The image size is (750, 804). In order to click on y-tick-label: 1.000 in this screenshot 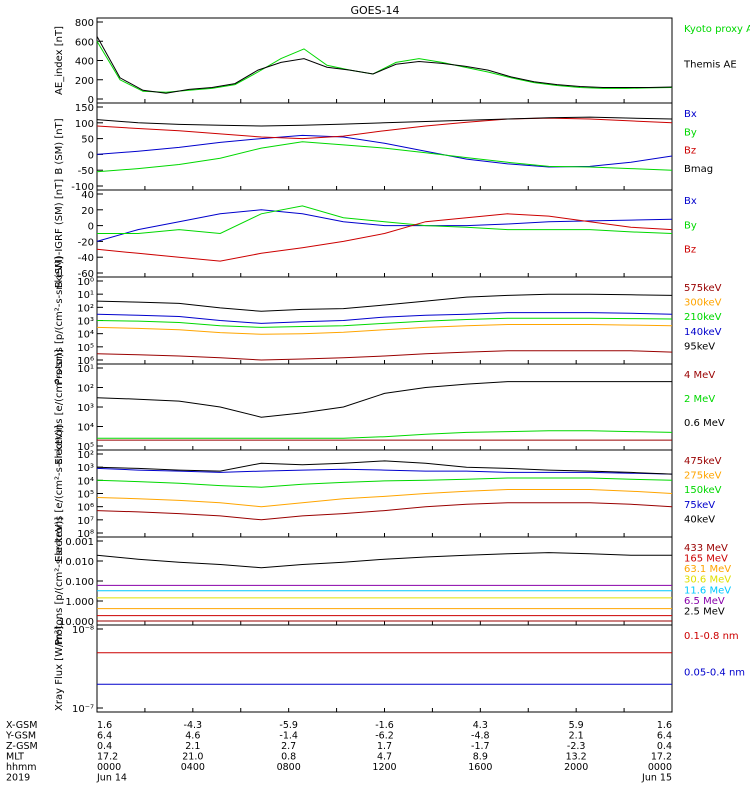, I will do `click(79, 602)`.